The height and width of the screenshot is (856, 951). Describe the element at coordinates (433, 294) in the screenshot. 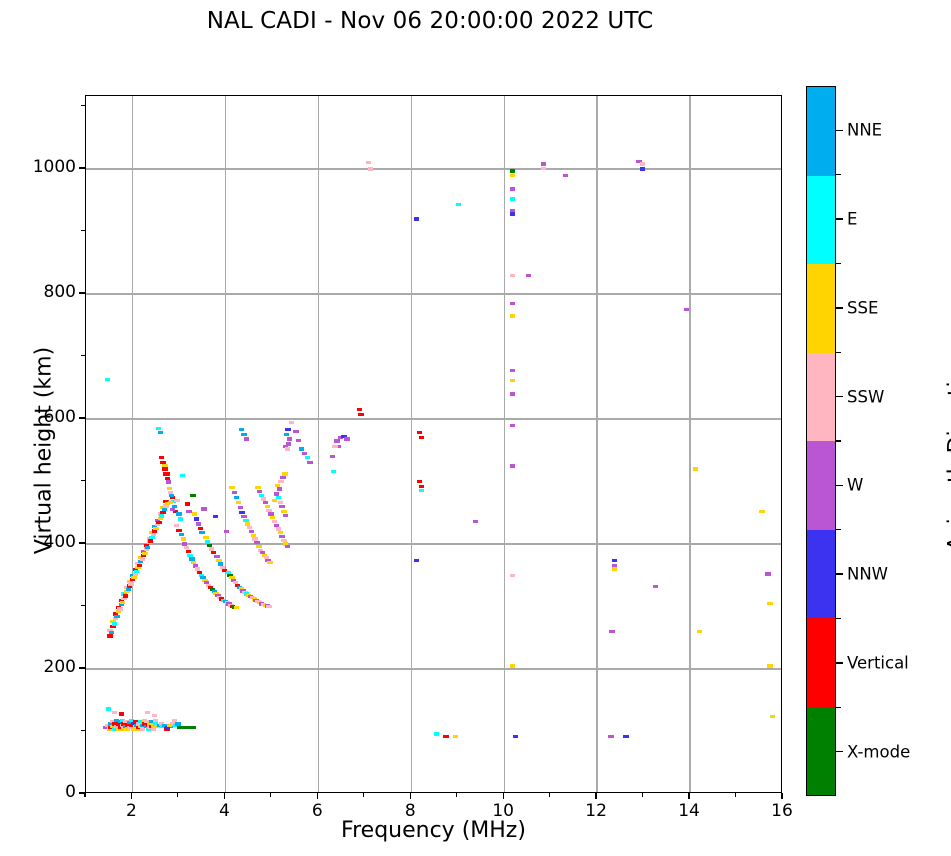

I see `gridline-horizontal` at that location.